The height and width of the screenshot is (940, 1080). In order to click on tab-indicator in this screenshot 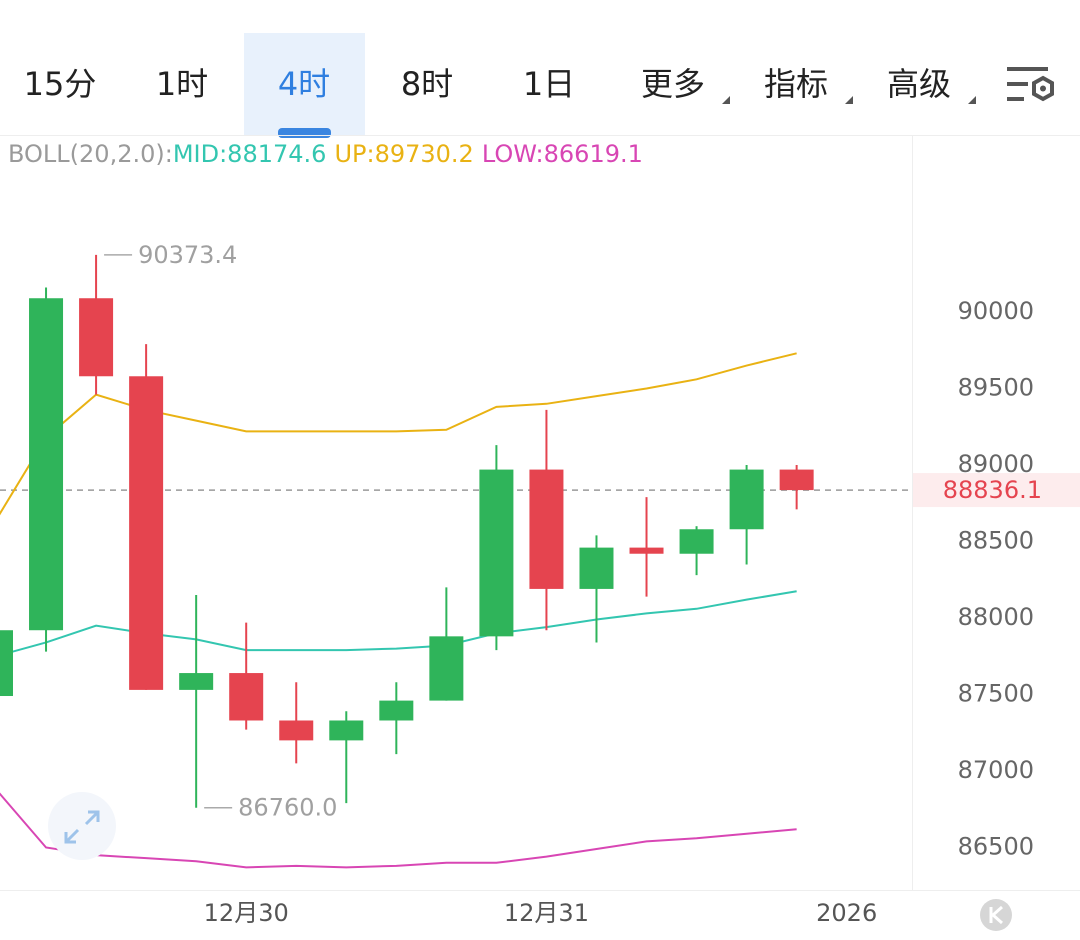, I will do `click(304, 133)`.